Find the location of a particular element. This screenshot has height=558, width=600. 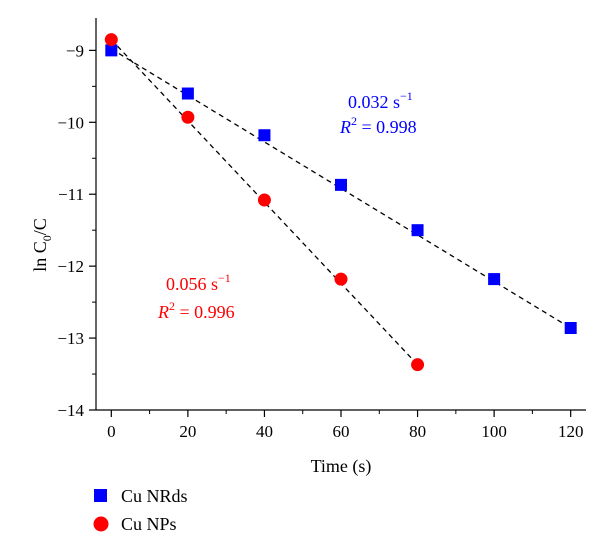

y-tick-label: −9 is located at coordinates (75, 50).